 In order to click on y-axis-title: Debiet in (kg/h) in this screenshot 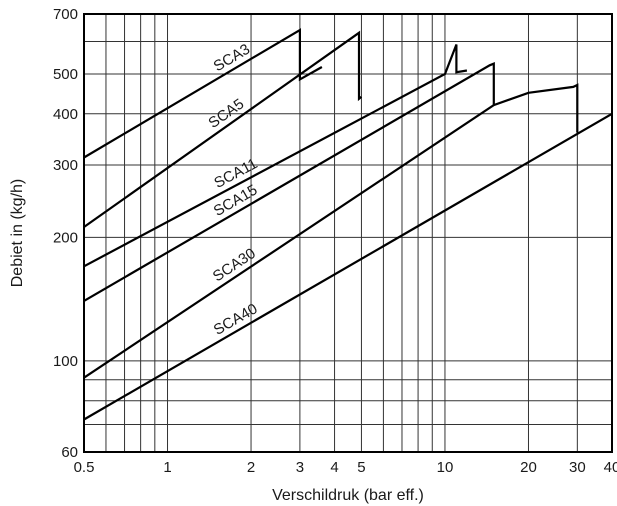, I will do `click(17, 233)`.